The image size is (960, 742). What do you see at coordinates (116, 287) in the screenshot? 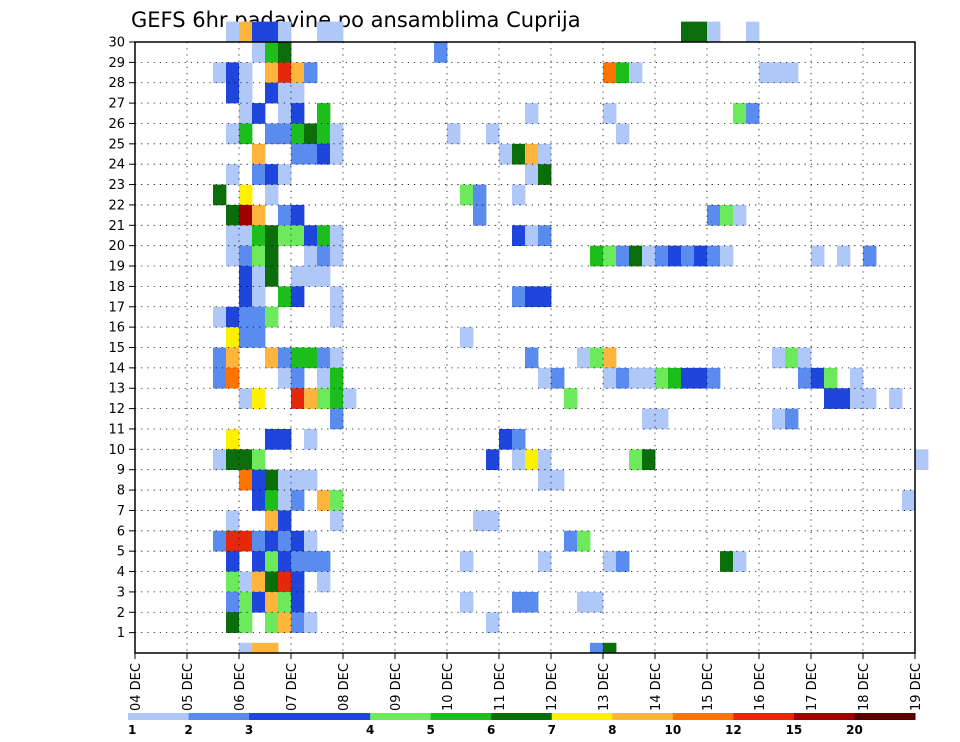
I see `y-tick-label: 18` at bounding box center [116, 287].